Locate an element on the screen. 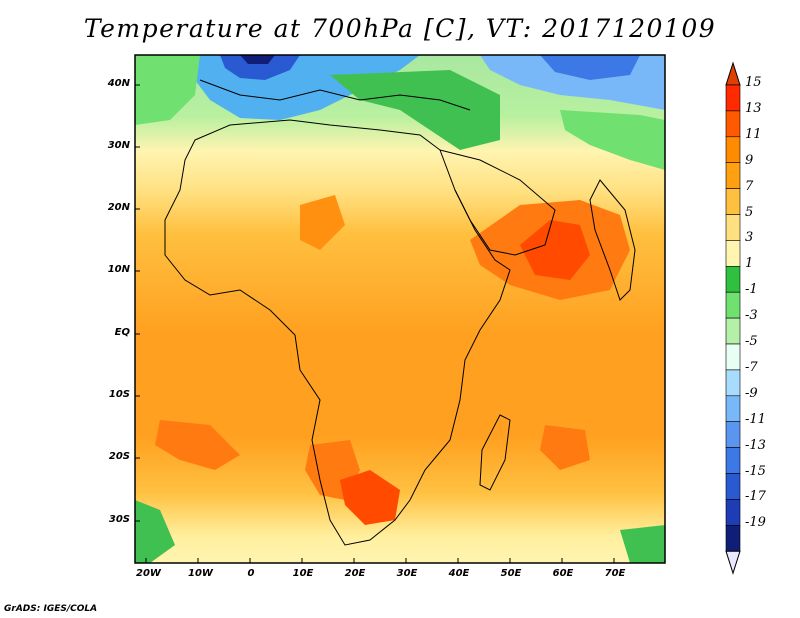 The image size is (800, 618). lon-tick-label: 60E is located at coordinates (563, 573).